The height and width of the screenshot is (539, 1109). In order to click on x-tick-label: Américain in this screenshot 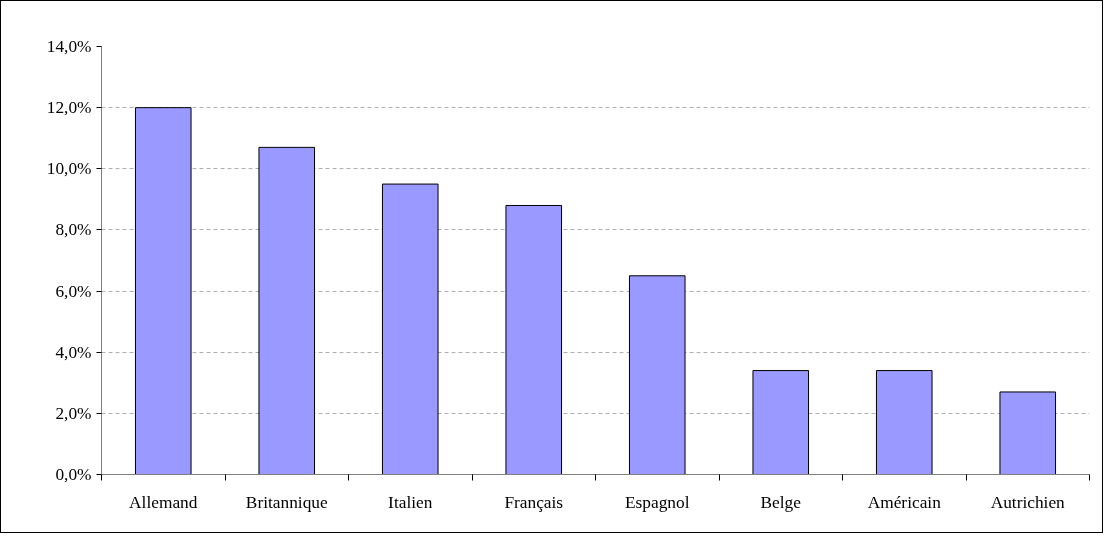, I will do `click(904, 502)`.